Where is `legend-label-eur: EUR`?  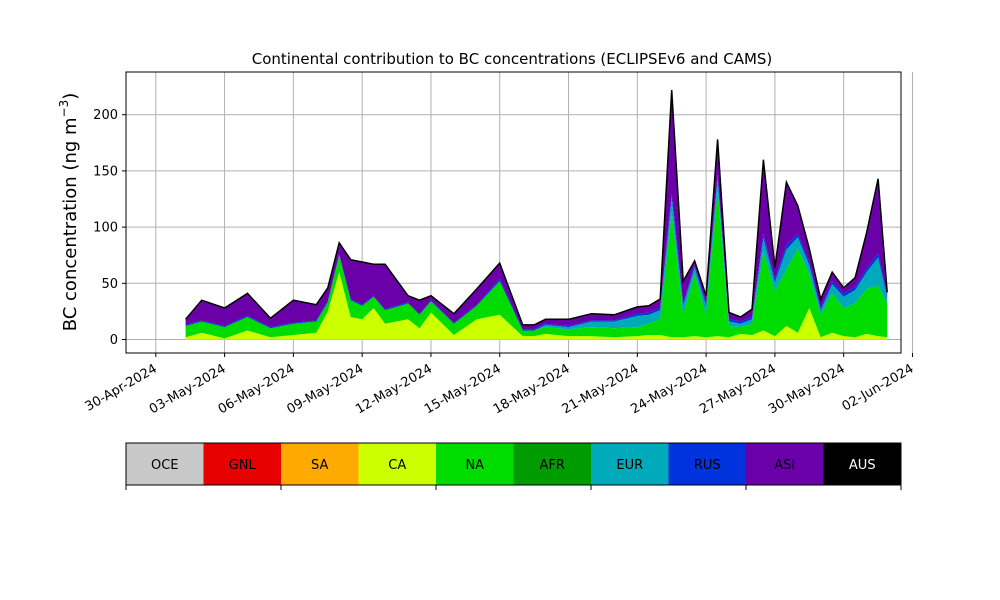
legend-label-eur: EUR is located at coordinates (629, 465).